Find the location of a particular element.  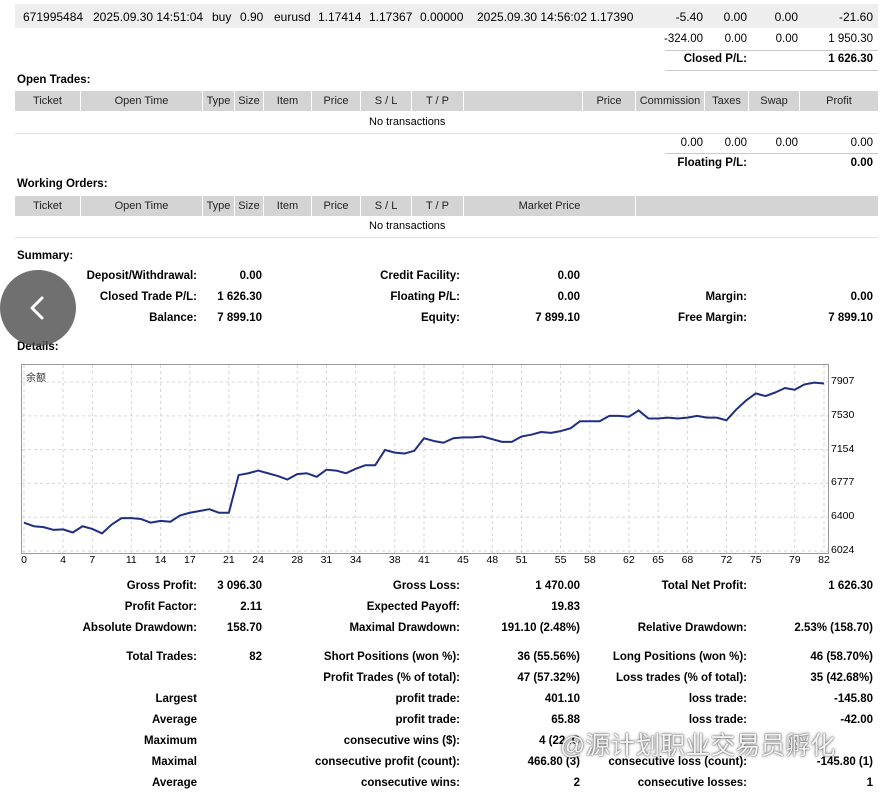

stat-value: 2 is located at coordinates (576, 783).